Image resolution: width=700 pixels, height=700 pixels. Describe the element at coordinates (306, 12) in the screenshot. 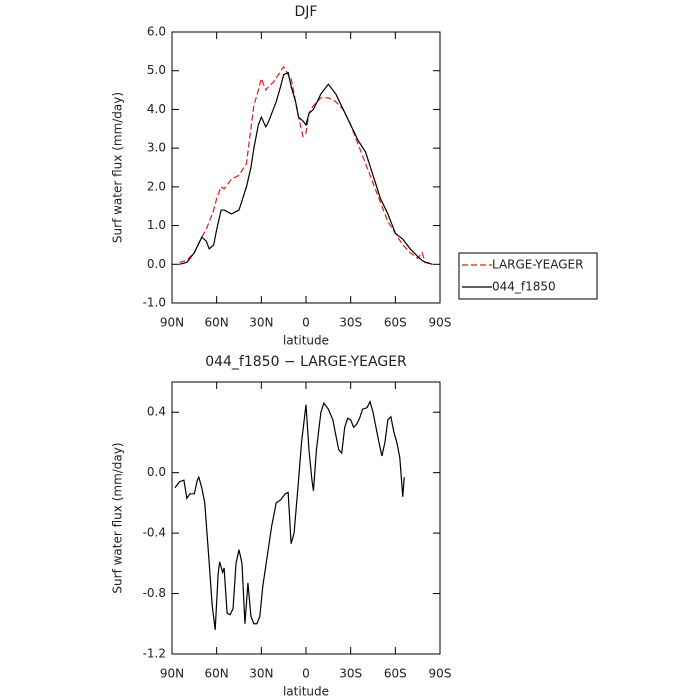

I see `chart-title: DJF` at that location.